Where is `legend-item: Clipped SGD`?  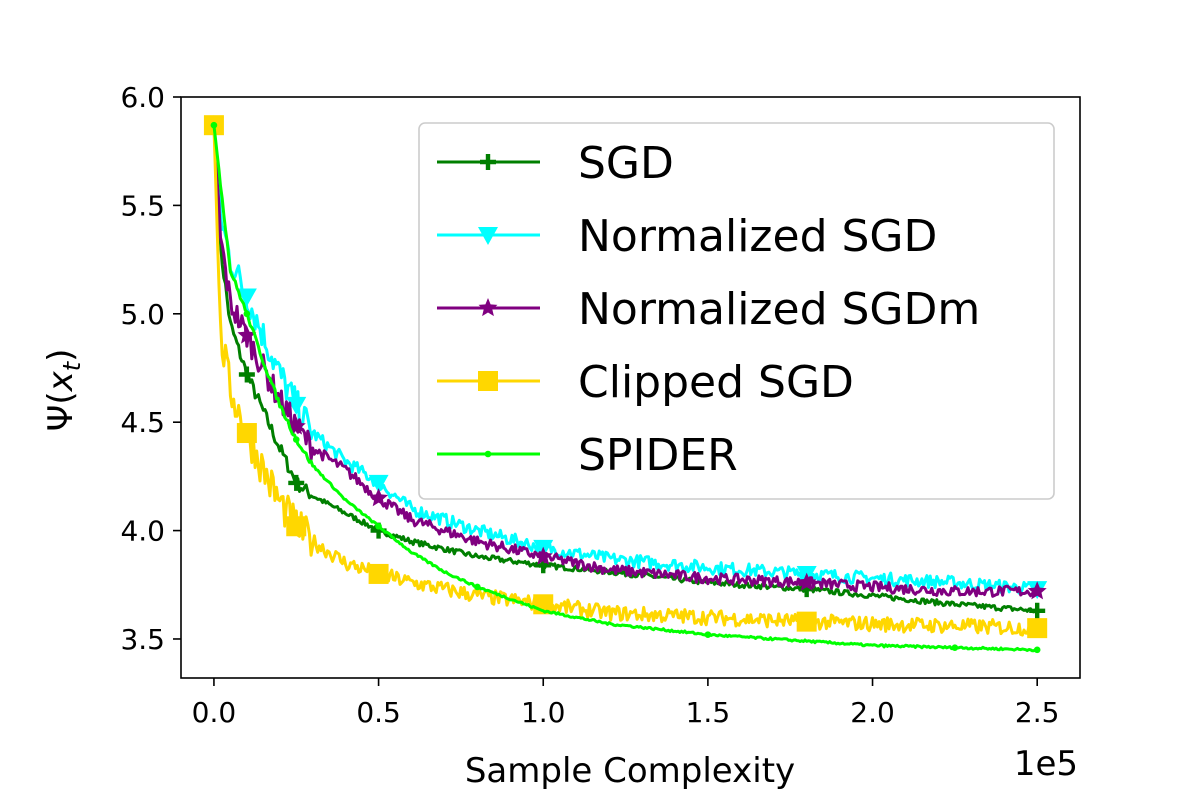
legend-item: Clipped SGD is located at coordinates (645, 382).